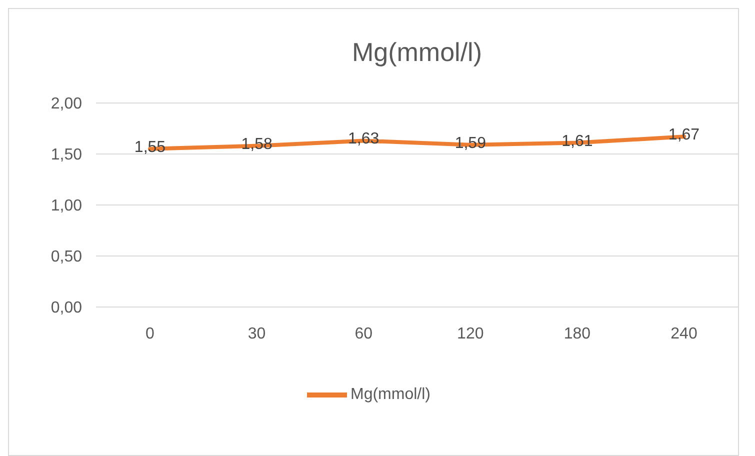 The image size is (755, 456). Describe the element at coordinates (684, 333) in the screenshot. I see `x-tick-label: 240` at that location.